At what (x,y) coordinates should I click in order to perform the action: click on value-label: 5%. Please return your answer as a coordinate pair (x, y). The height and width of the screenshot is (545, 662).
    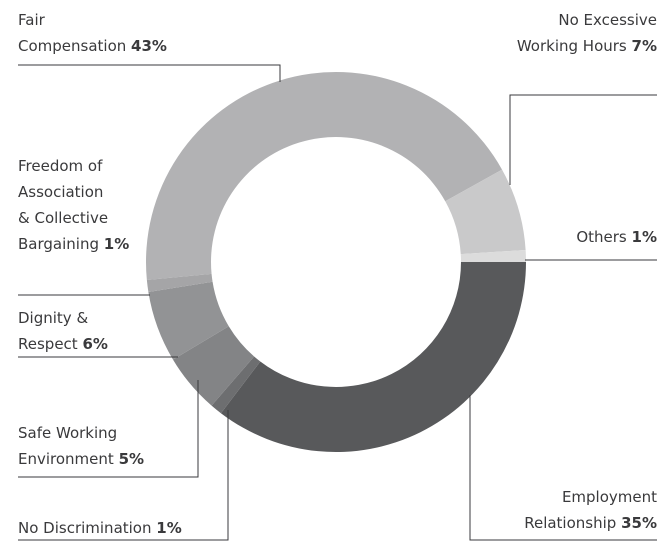
    Looking at the image, I should click on (131, 459).